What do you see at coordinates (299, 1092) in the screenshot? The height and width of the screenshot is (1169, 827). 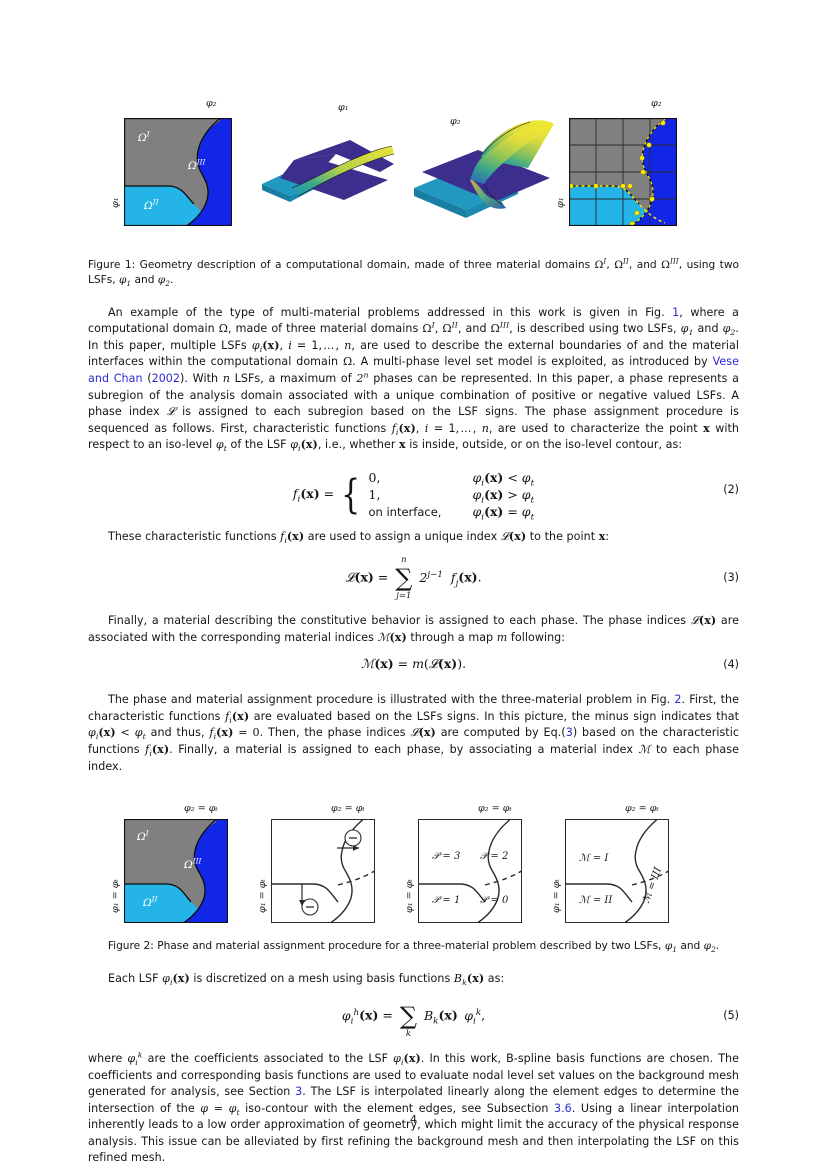 I see `ref-section-3: 3` at bounding box center [299, 1092].